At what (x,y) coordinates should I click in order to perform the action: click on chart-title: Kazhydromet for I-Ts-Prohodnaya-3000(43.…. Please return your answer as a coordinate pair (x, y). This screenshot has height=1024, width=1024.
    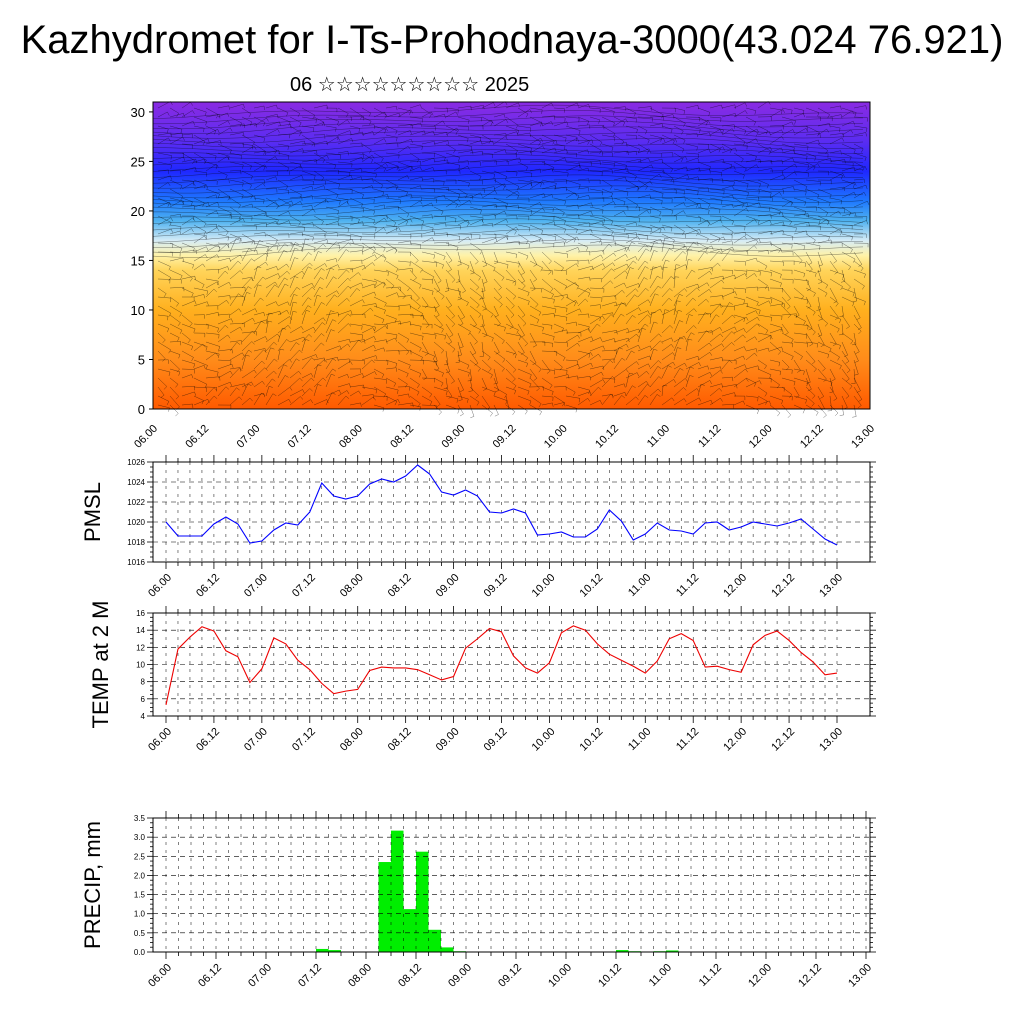
    Looking at the image, I should click on (512, 40).